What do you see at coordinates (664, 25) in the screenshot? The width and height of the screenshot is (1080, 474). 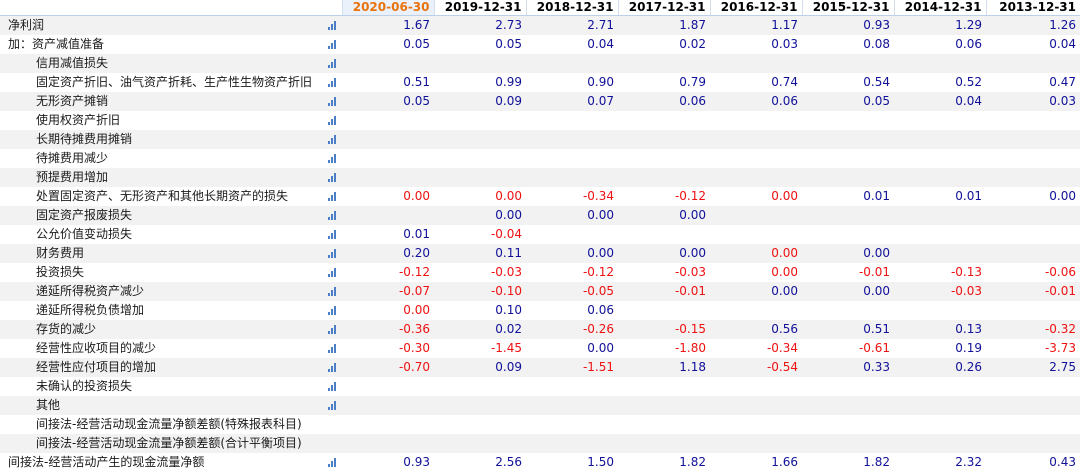 I see `value-cell: 1.87` at bounding box center [664, 25].